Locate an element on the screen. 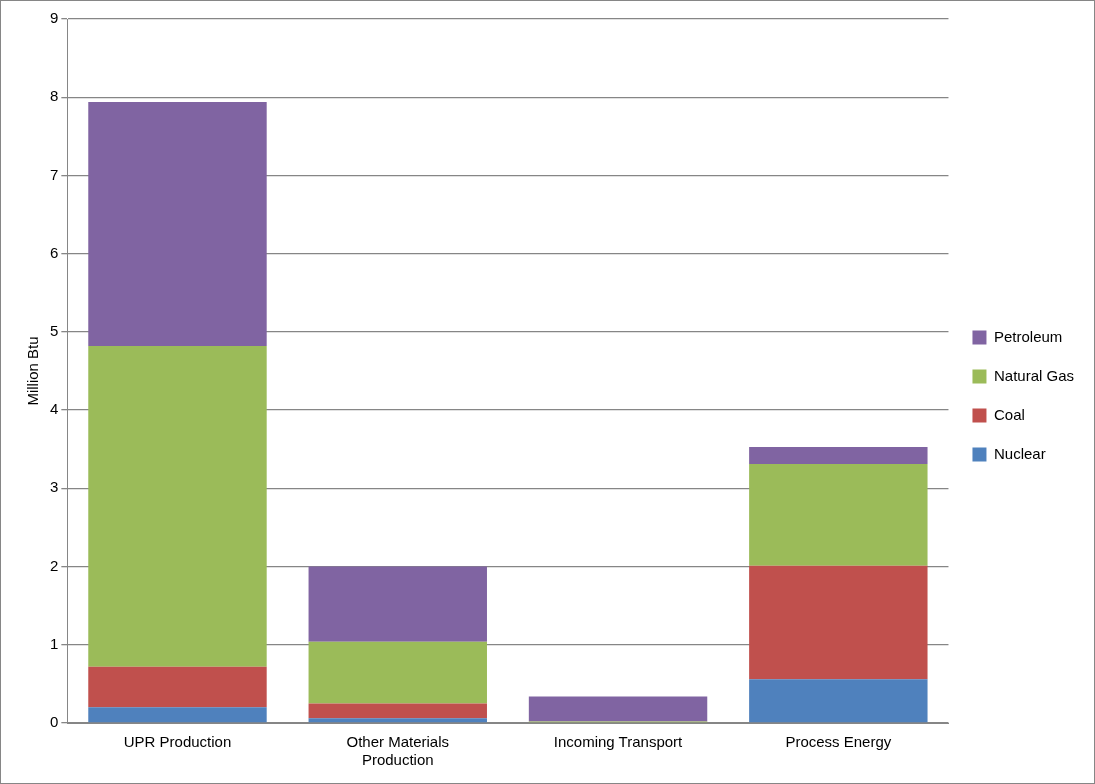  y-tick-label: 8 is located at coordinates (54, 96).